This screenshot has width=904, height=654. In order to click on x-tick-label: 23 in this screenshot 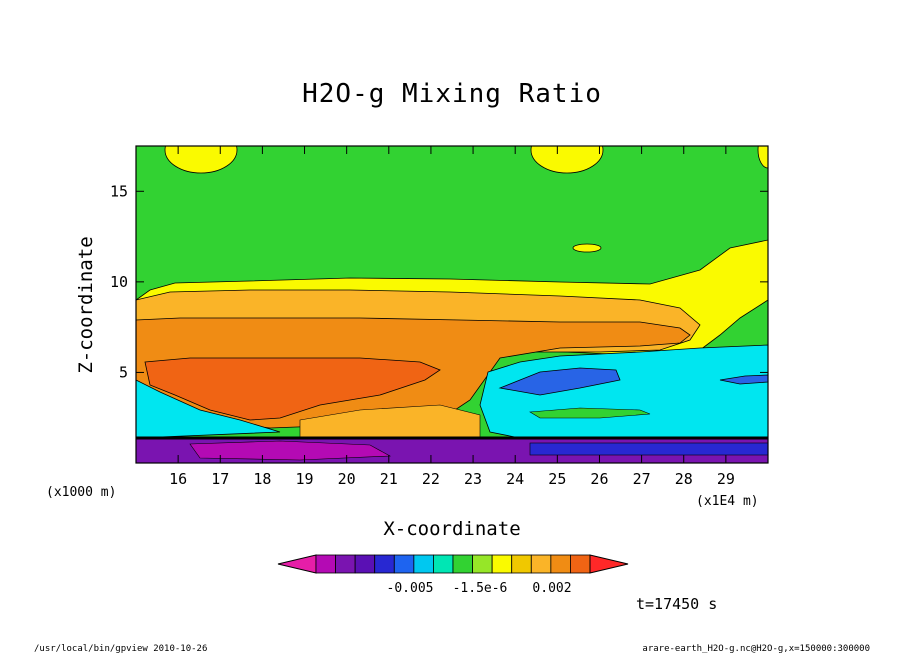, I will do `click(473, 479)`.